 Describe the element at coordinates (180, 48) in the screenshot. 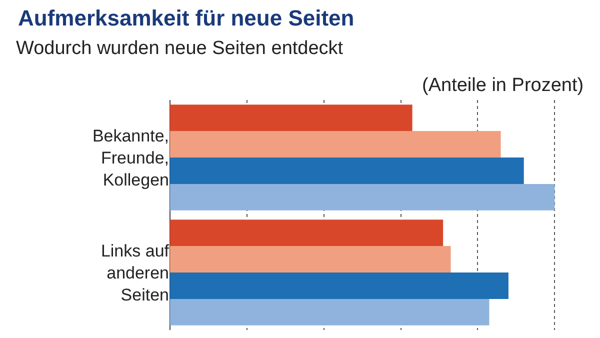

I see `chart-subtitle: Wodurch wurden neue Seiten entdeckt` at that location.